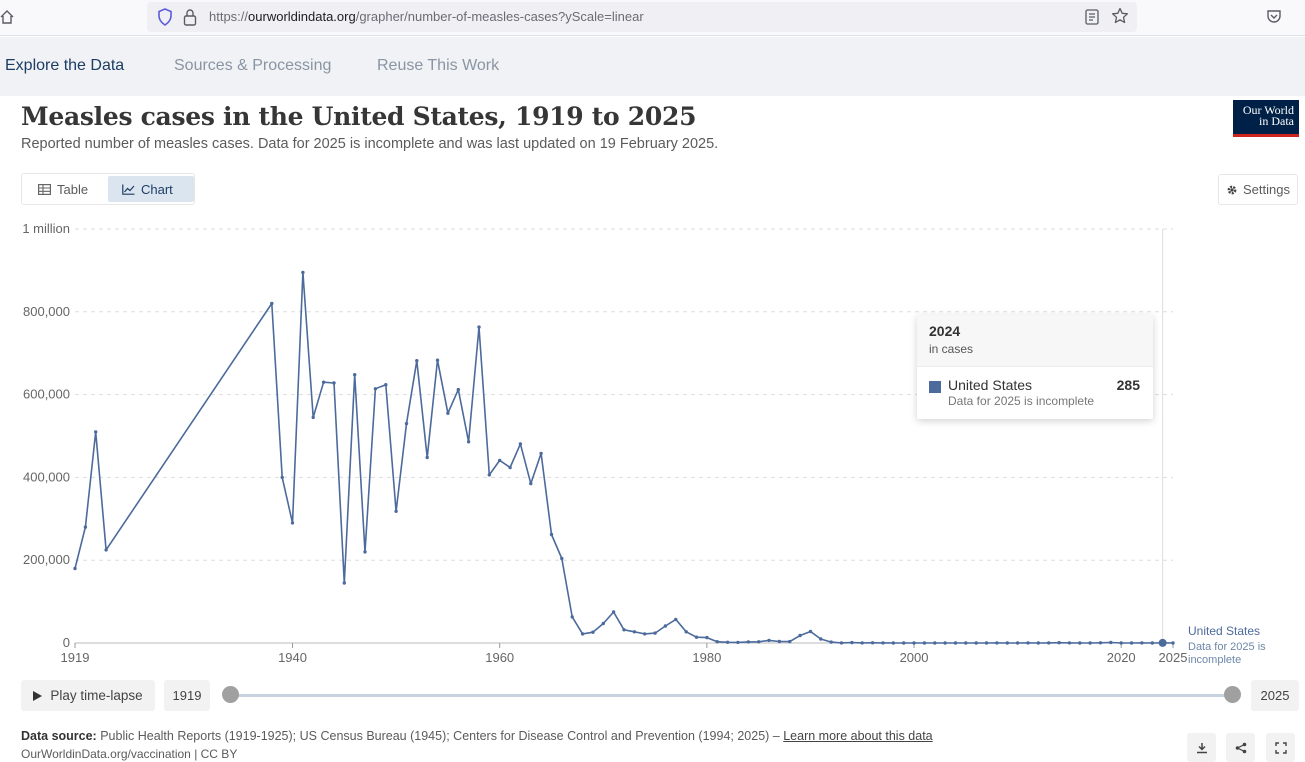  I want to click on play-timelapse-button: Play time-lapse, so click(88, 695).